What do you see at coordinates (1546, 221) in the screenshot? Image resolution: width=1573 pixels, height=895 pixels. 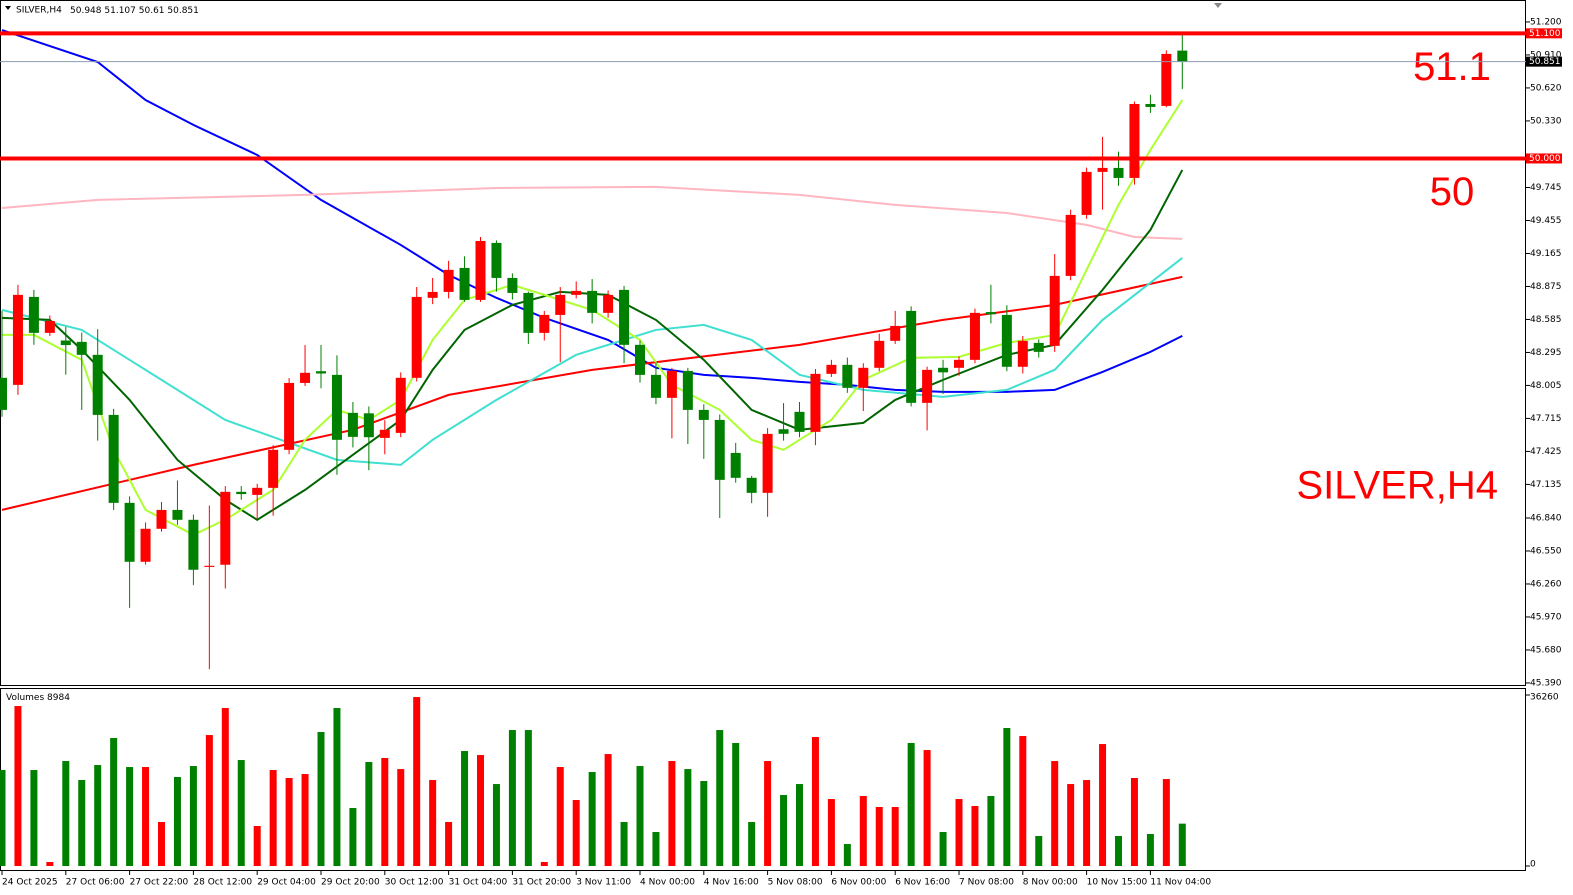 I see `y-tick-label: 49.455` at bounding box center [1546, 221].